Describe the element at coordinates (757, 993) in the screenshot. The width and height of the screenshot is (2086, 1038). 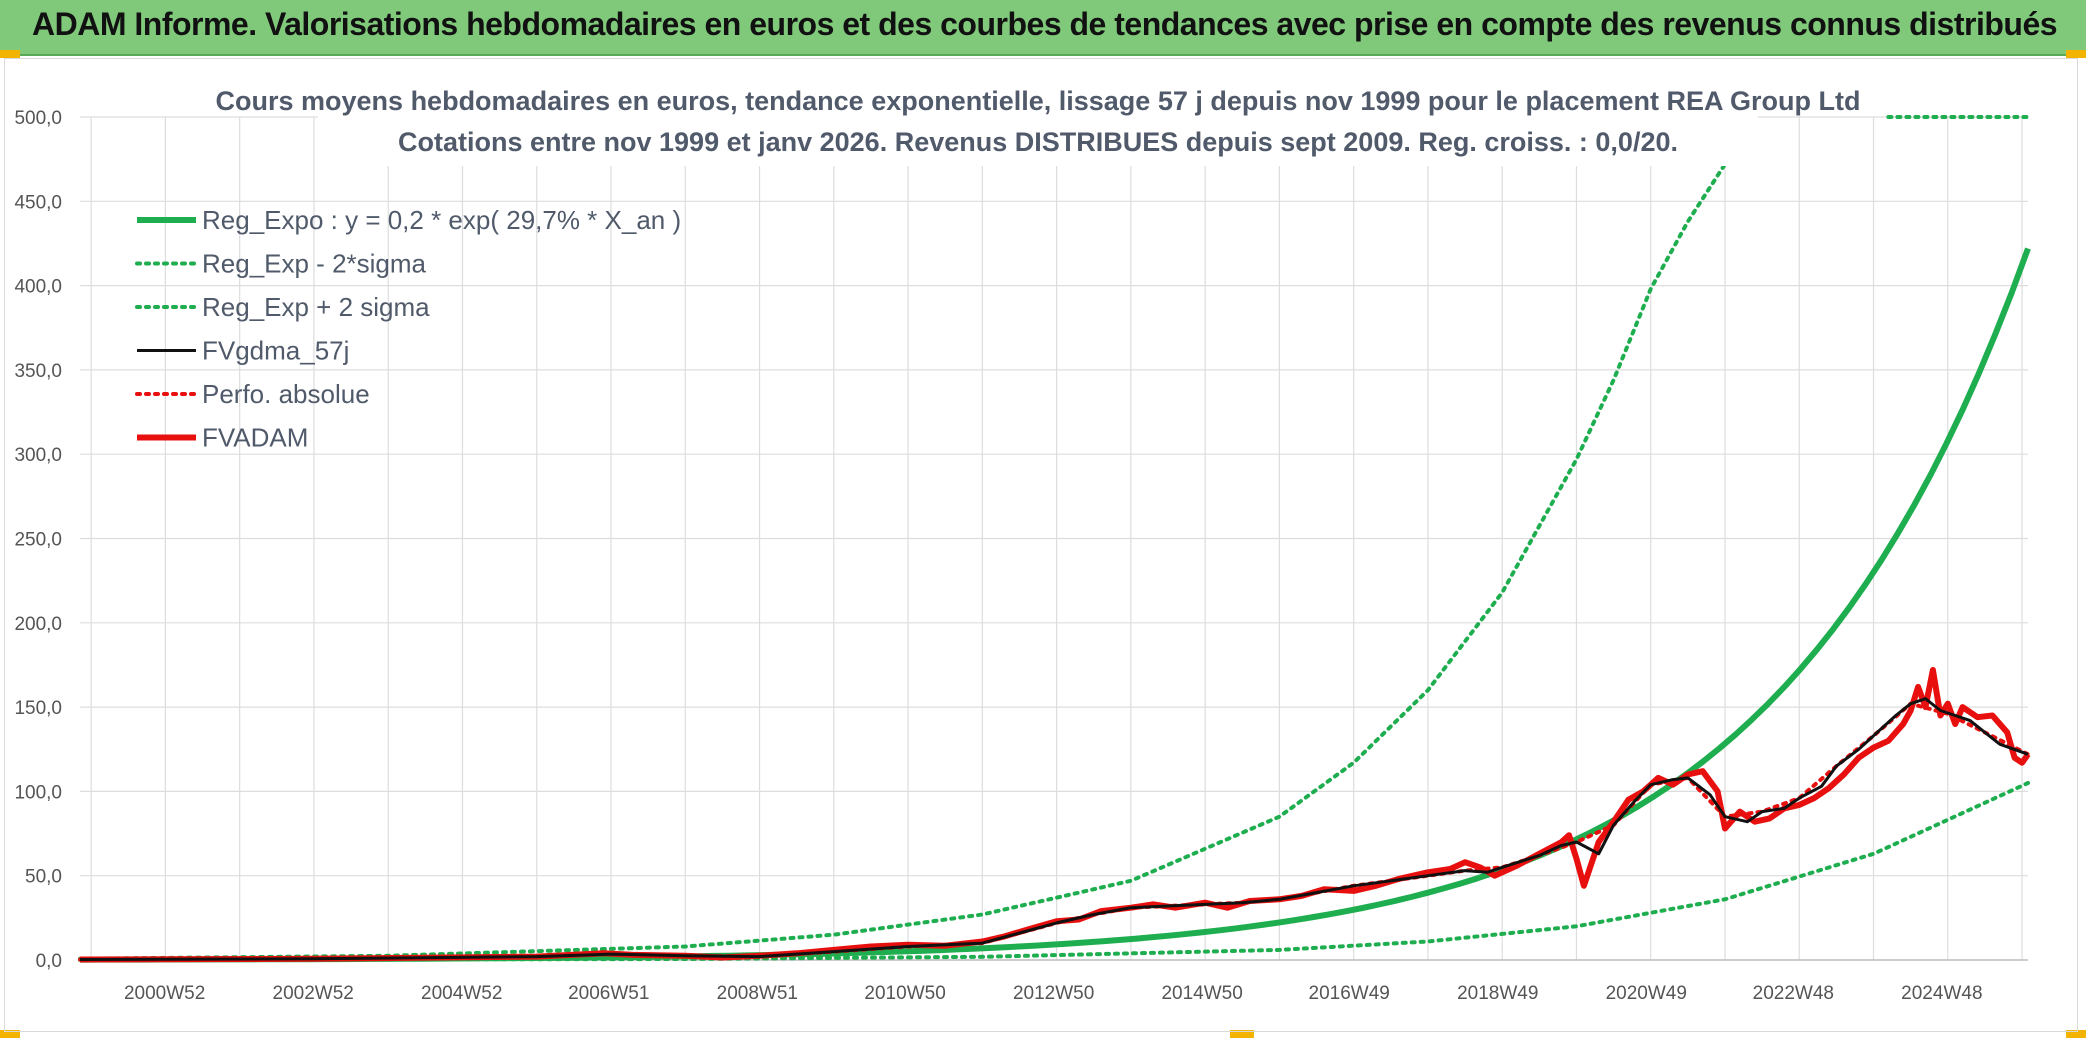
I see `x-tick-label: 2008W51` at that location.